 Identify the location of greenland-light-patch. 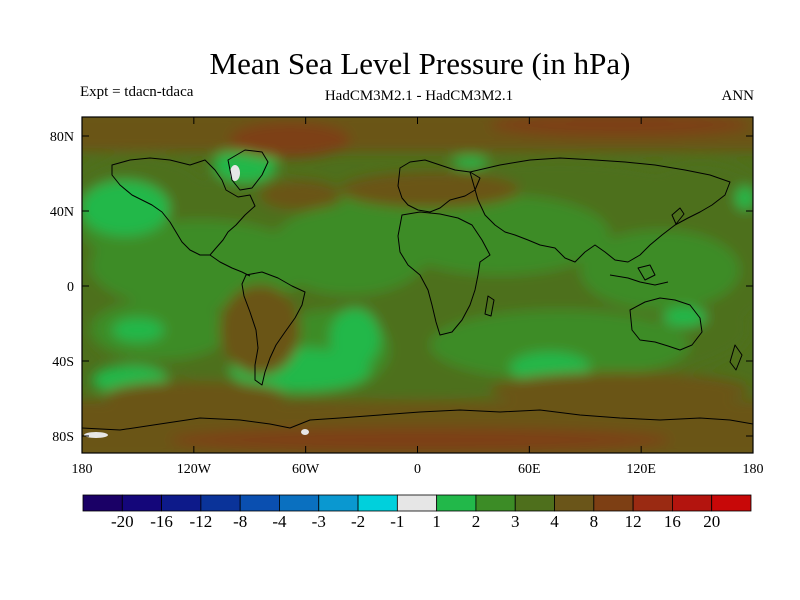
(235, 173).